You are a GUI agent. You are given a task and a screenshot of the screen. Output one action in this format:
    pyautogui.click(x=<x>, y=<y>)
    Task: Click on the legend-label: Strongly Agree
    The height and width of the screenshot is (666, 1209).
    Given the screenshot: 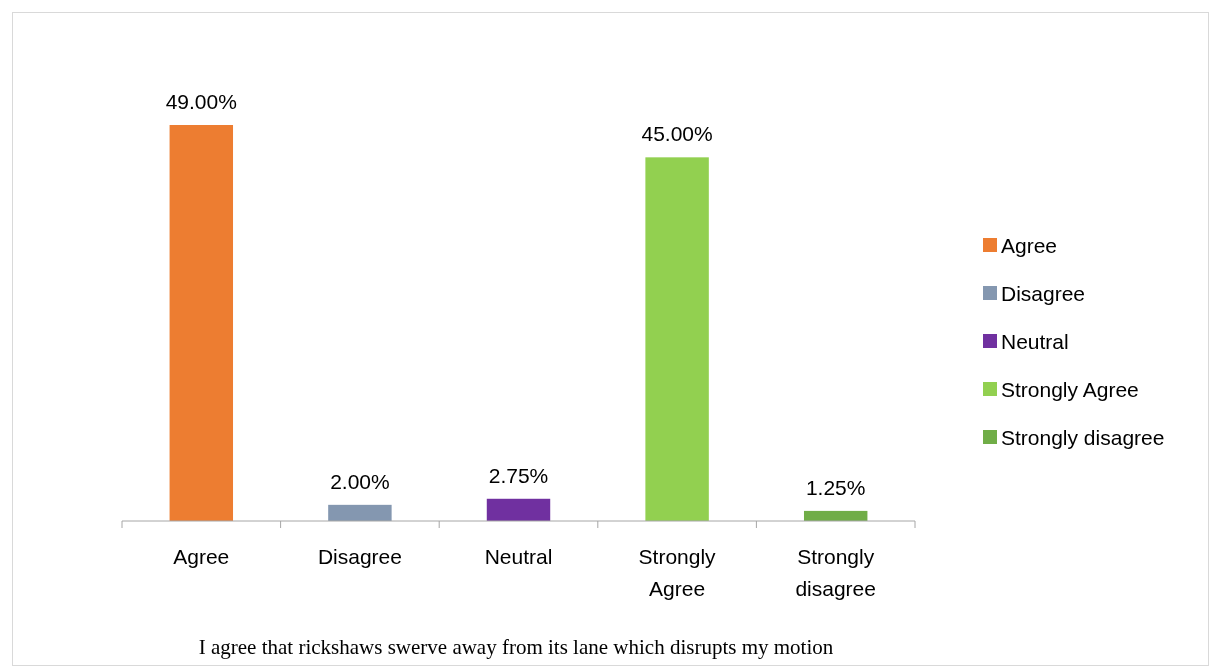 What is the action you would take?
    pyautogui.click(x=1070, y=389)
    